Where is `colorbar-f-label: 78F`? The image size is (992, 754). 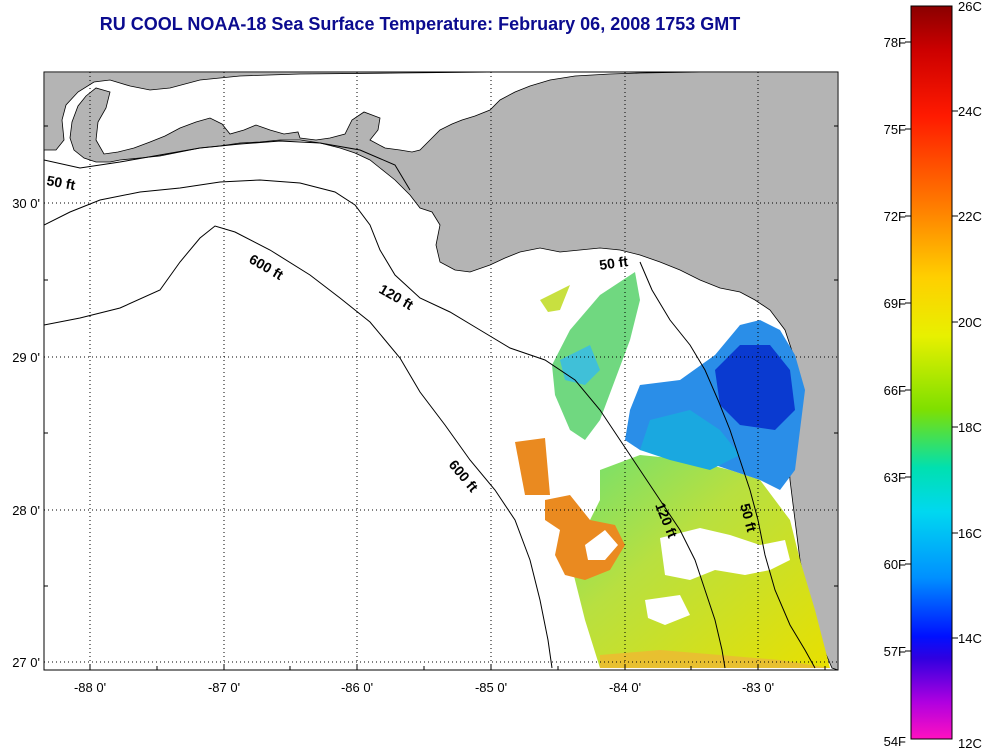 colorbar-f-label: 78F is located at coordinates (895, 42).